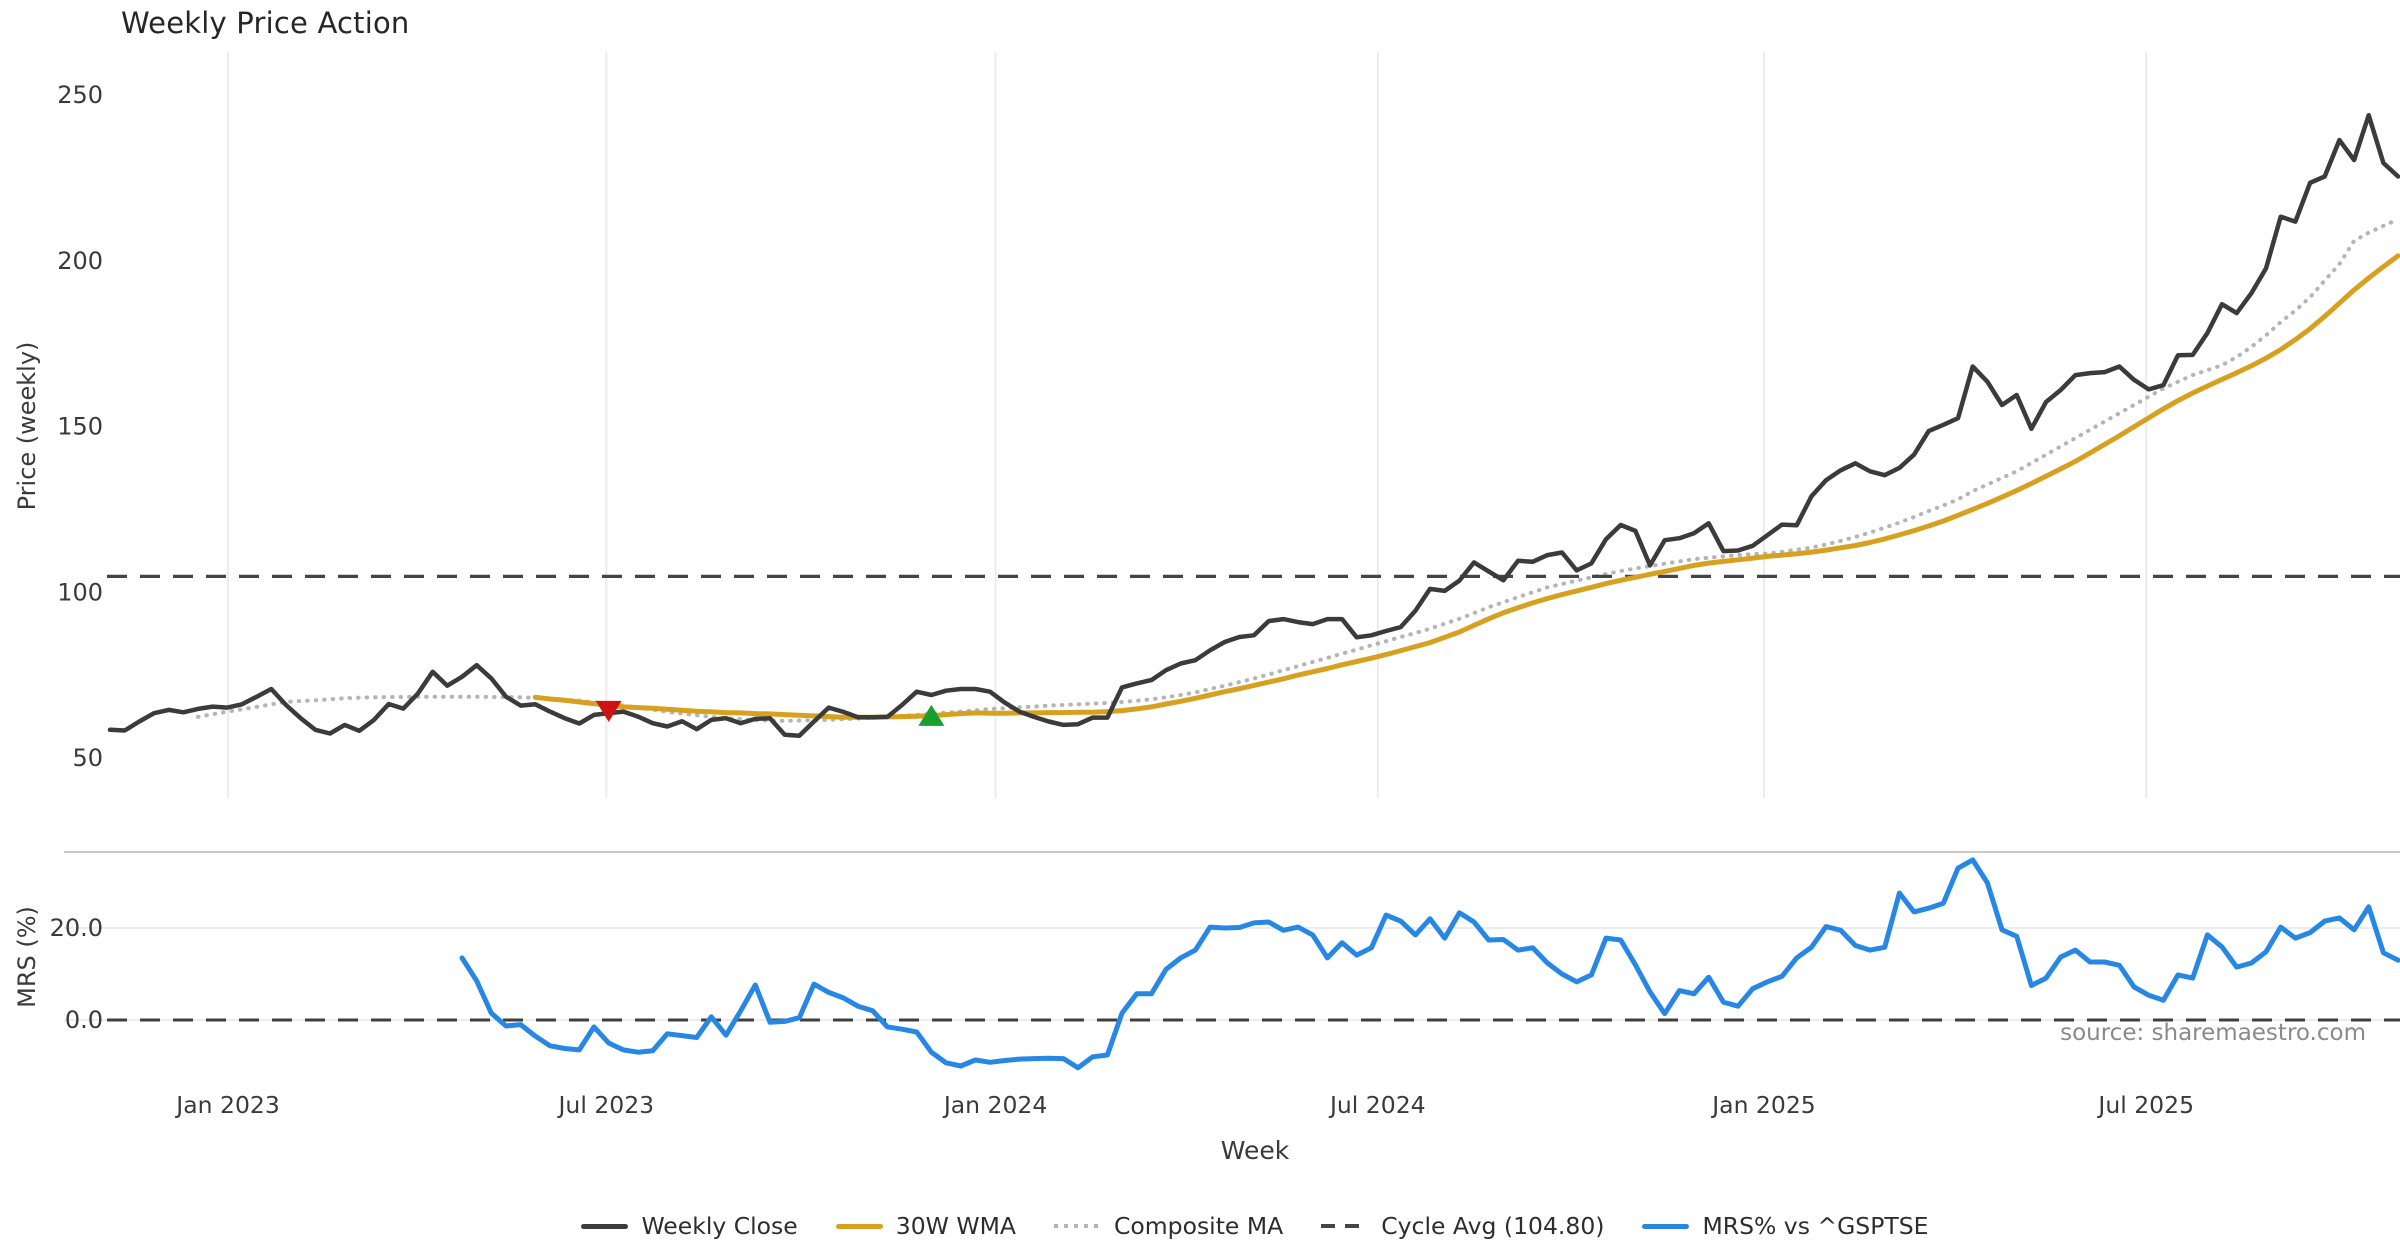 The image size is (2400, 1260). I want to click on x-tick-label-4: Jan 2025, so click(1763, 1105).